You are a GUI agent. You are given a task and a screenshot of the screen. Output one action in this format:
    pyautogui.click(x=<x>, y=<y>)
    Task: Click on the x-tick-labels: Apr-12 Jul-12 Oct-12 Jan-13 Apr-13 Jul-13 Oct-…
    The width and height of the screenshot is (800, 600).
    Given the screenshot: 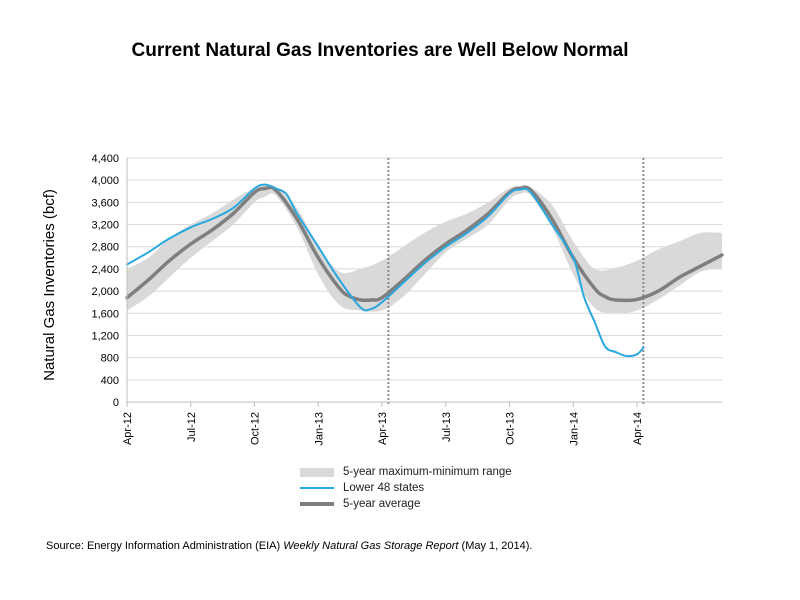 What is the action you would take?
    pyautogui.click(x=383, y=429)
    